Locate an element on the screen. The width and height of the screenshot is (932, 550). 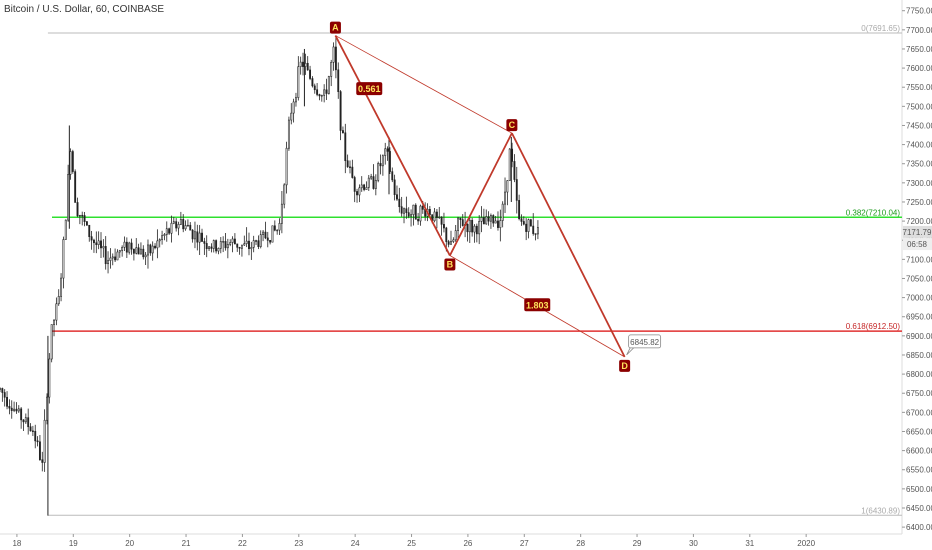
pattern-leg-cd is located at coordinates (568, 245).